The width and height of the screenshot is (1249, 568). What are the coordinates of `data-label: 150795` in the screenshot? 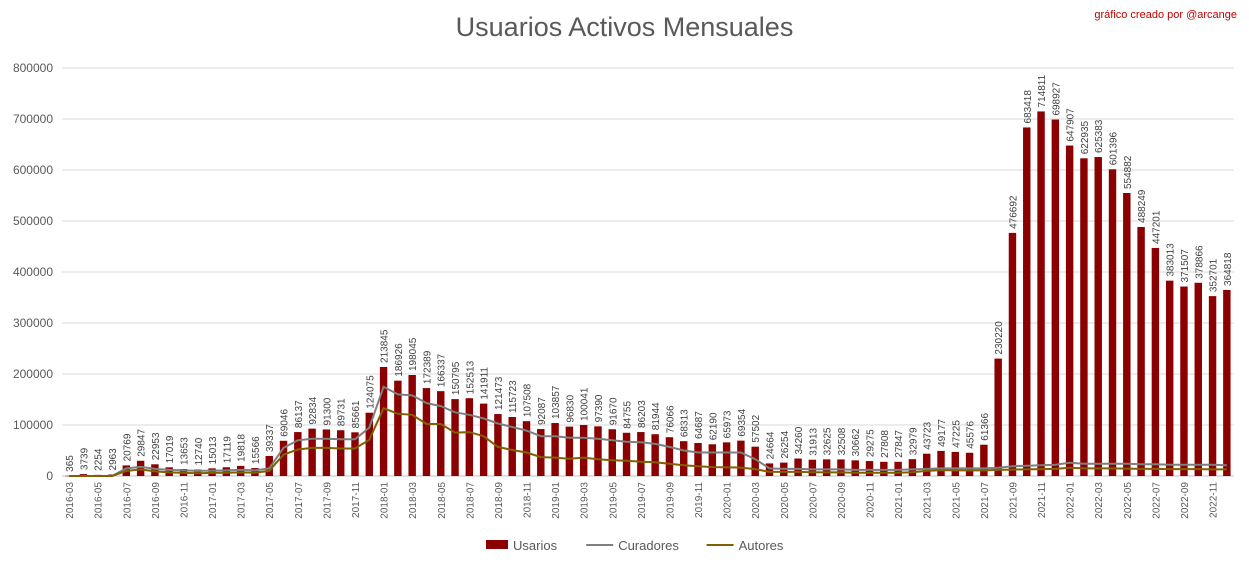 It's located at (456, 378).